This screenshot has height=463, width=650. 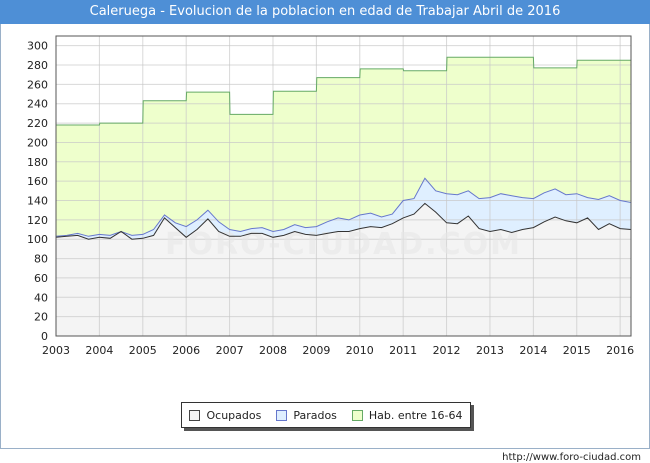 I want to click on x-tick-label-2014: 2014, so click(x=533, y=350).